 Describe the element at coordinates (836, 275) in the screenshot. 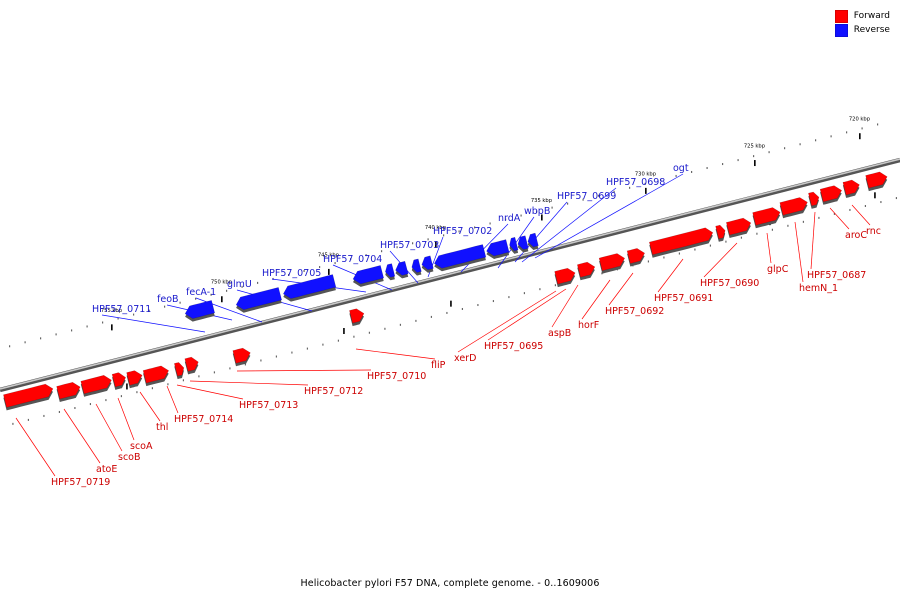

I see `label-hpf57-0687: HPF57_0687` at that location.